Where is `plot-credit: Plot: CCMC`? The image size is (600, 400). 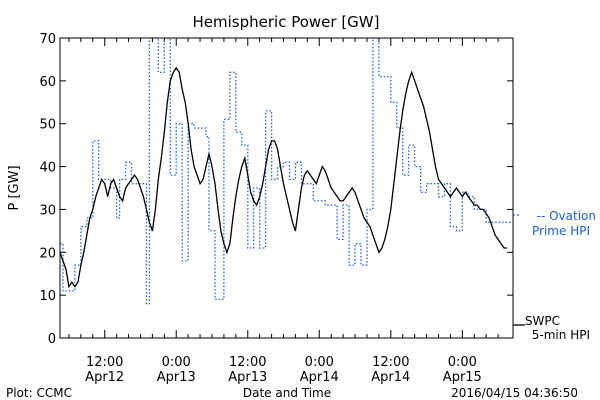 plot-credit: Plot: CCMC is located at coordinates (39, 393).